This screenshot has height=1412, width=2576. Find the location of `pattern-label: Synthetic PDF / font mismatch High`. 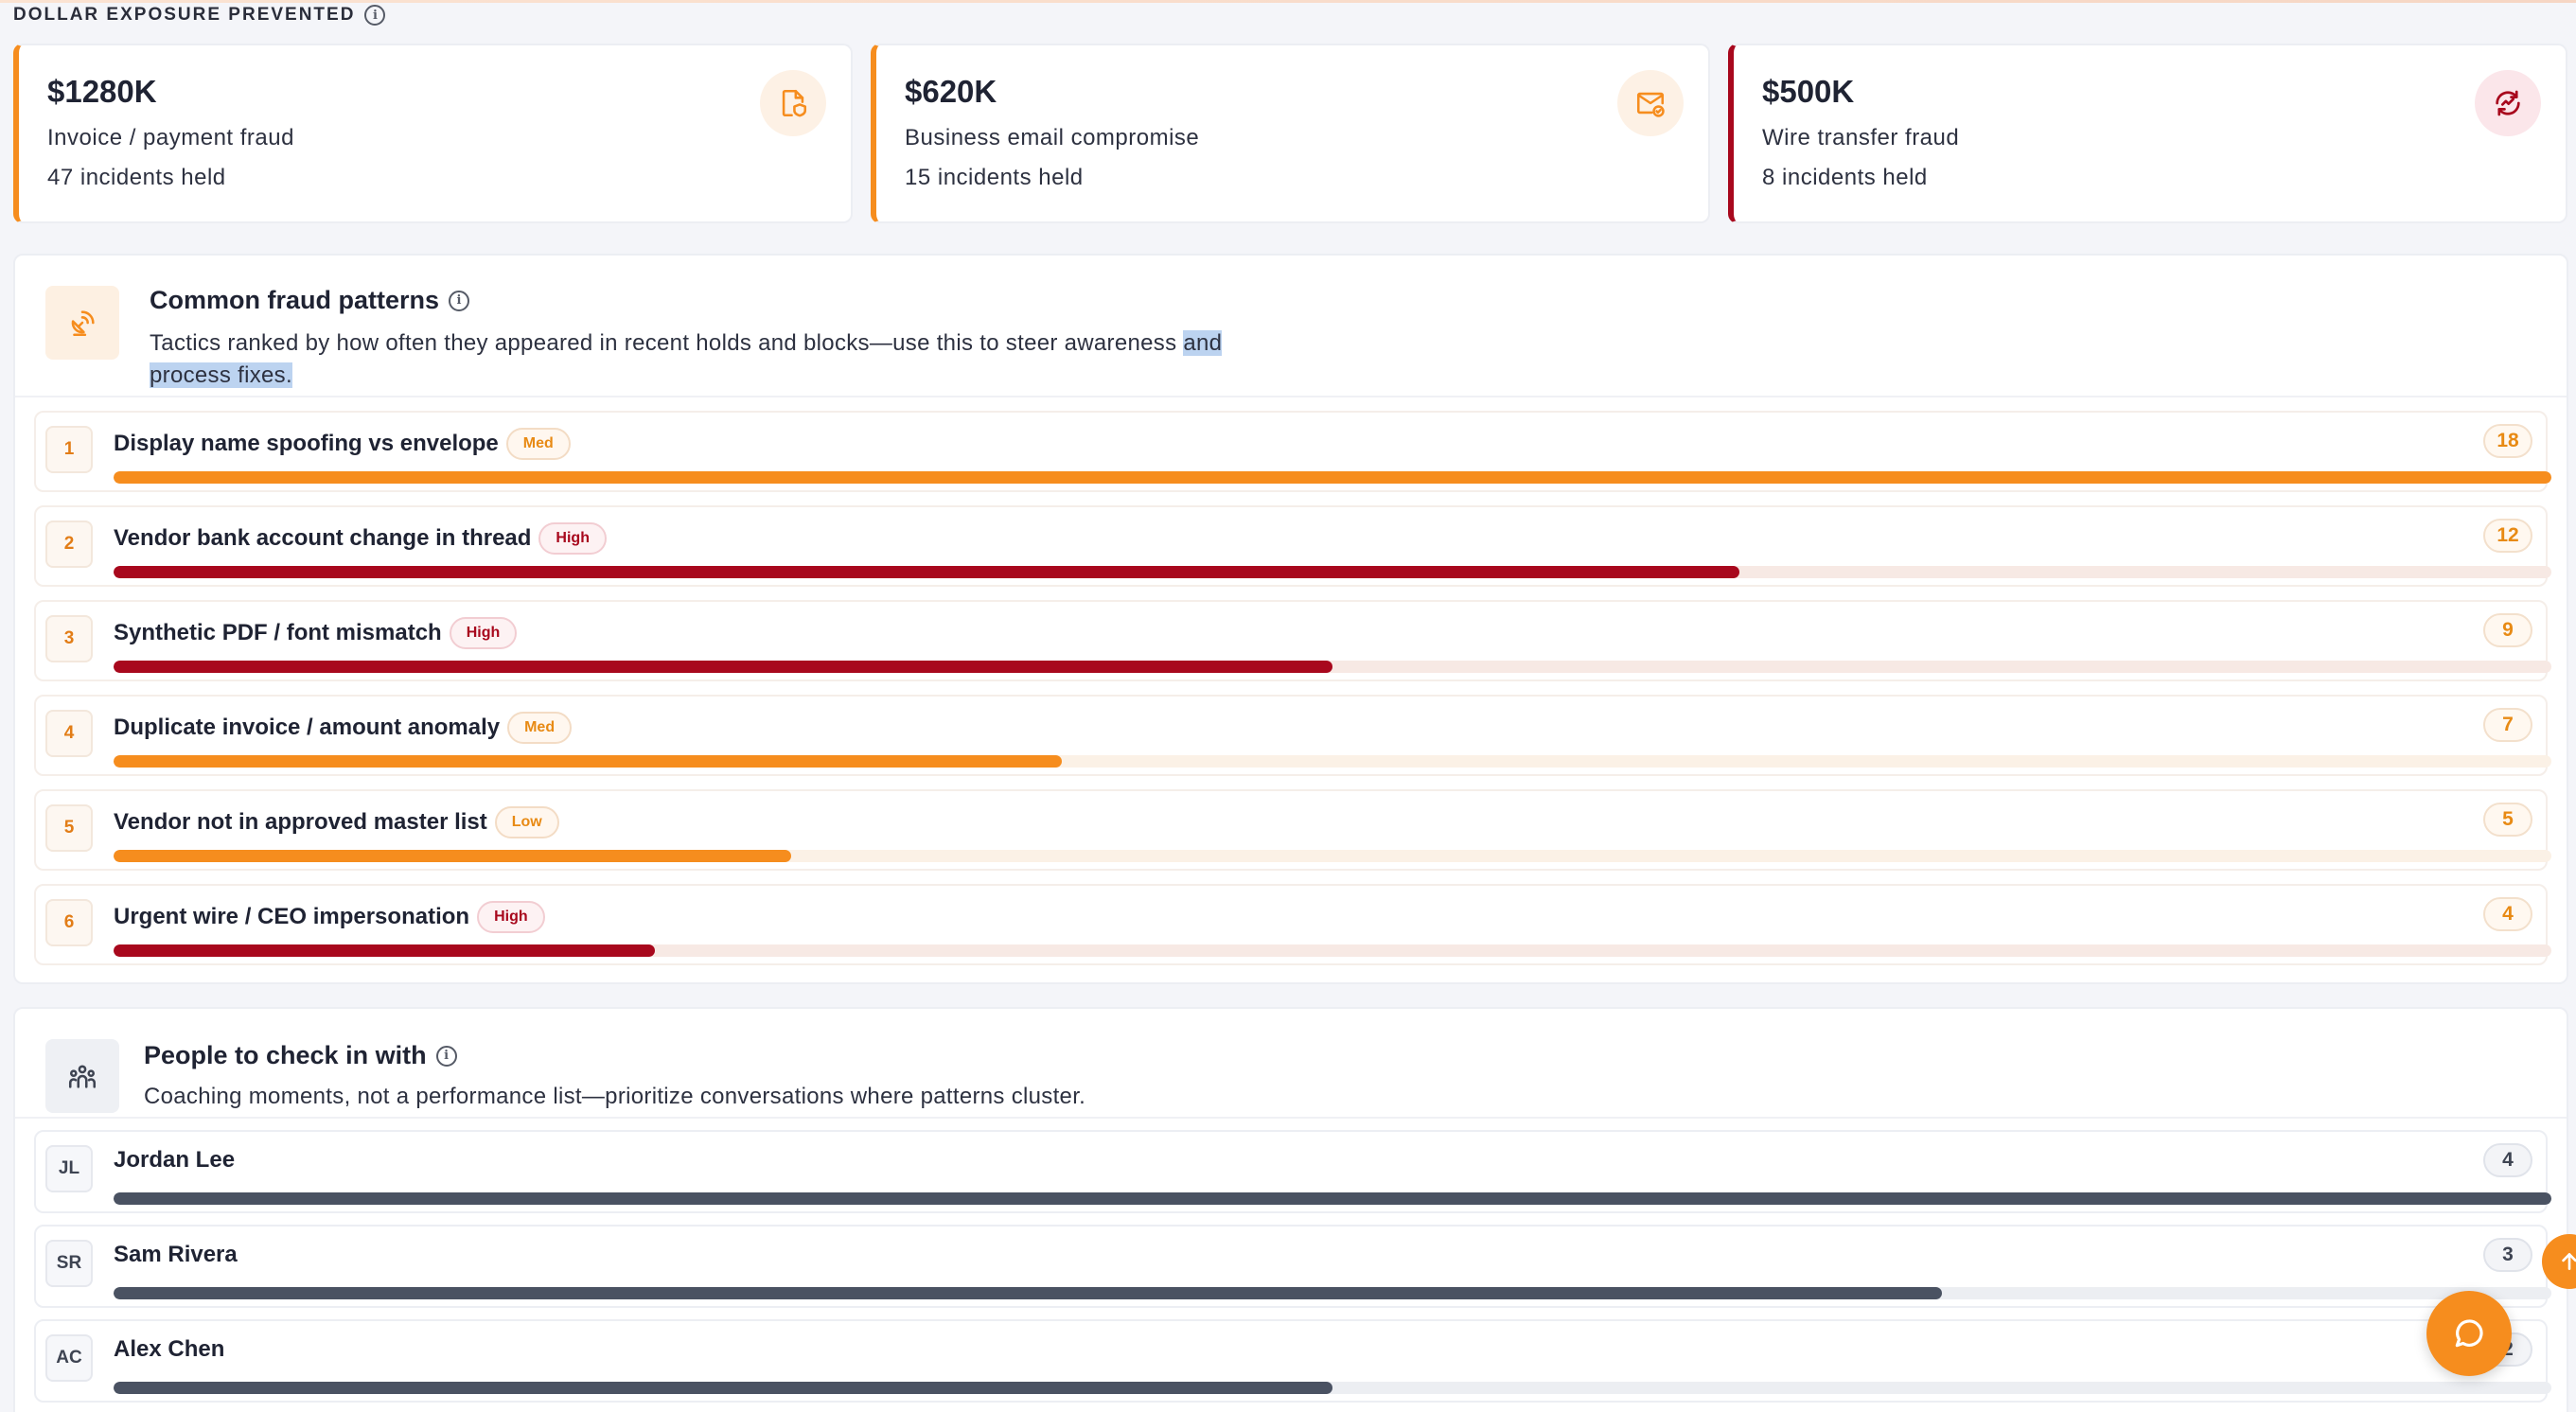

pattern-label: Synthetic PDF / font mismatch High is located at coordinates (316, 633).